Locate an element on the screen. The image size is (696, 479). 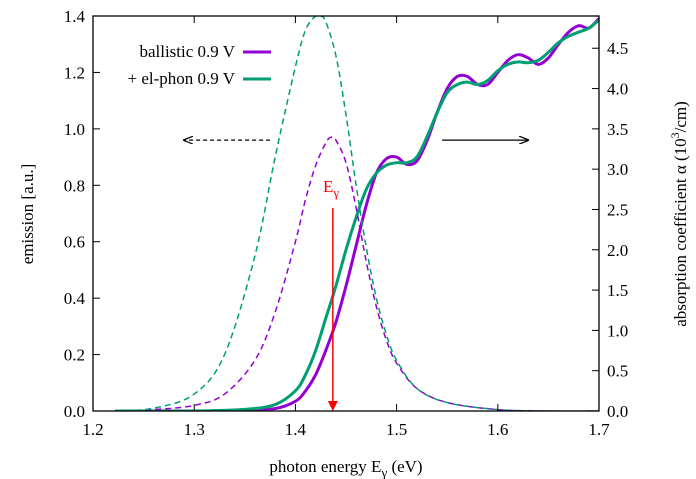
x-axis-label-sub: γ is located at coordinates (383, 472).